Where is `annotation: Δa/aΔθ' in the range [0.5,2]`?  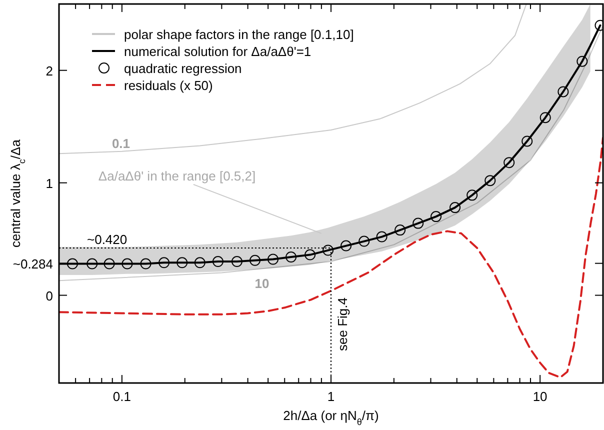 annotation: Δa/aΔθ' in the range [0.5,2] is located at coordinates (177, 176).